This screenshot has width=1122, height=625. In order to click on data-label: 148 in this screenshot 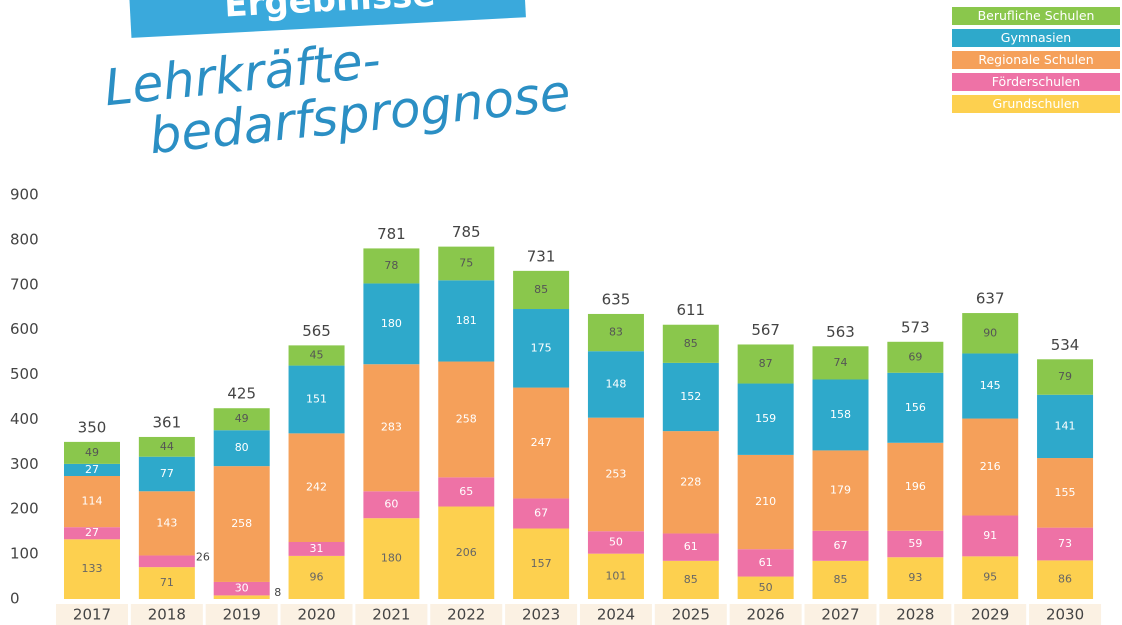, I will do `click(615, 383)`.